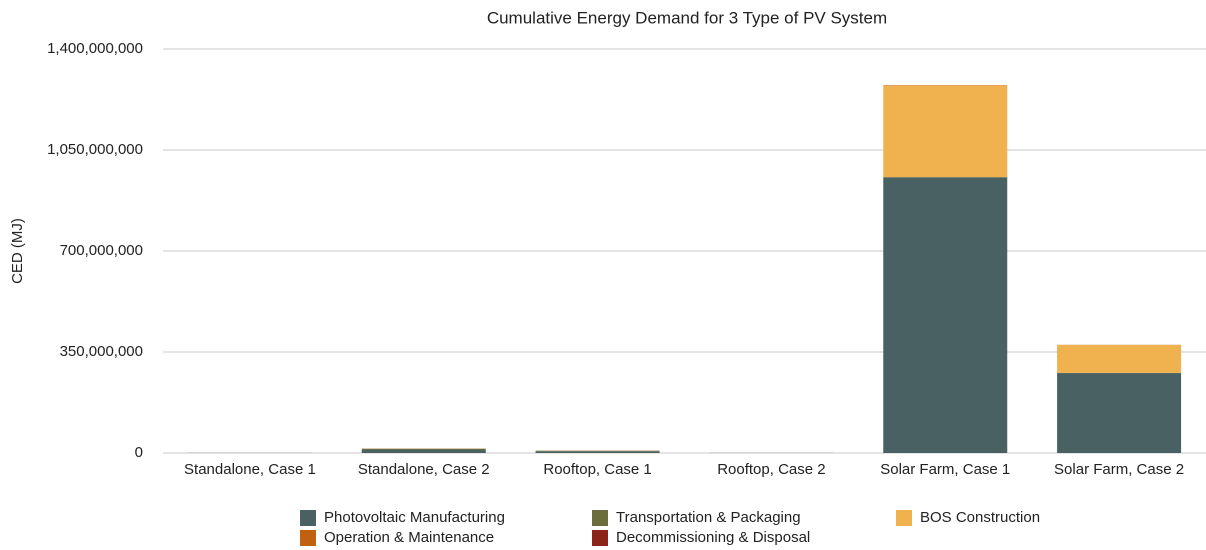 This screenshot has height=550, width=1206. I want to click on legend-label: Operation & Maintenance, so click(409, 537).